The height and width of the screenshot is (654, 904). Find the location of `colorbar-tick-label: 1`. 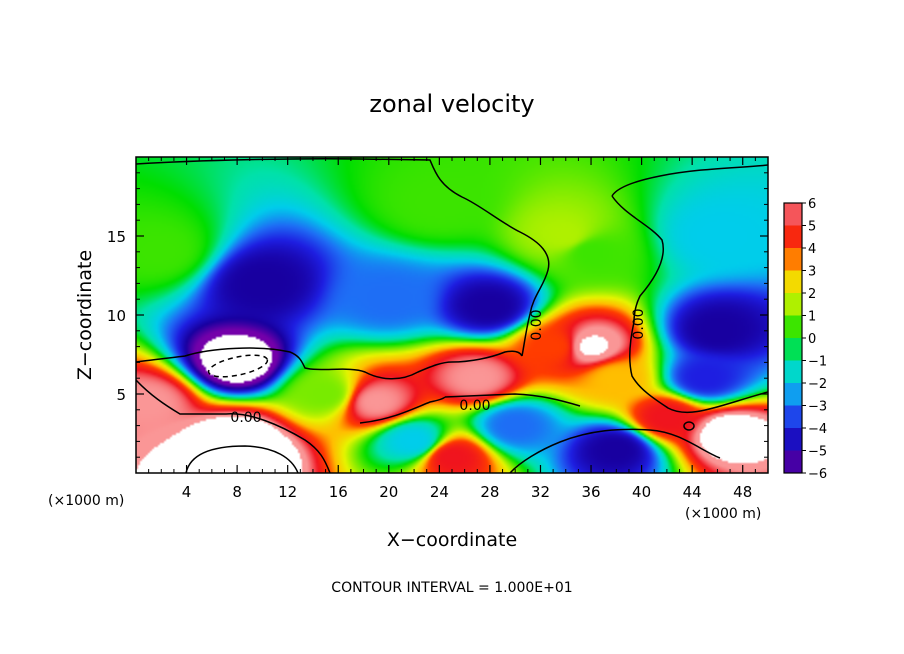

colorbar-tick-label: 1 is located at coordinates (812, 317).